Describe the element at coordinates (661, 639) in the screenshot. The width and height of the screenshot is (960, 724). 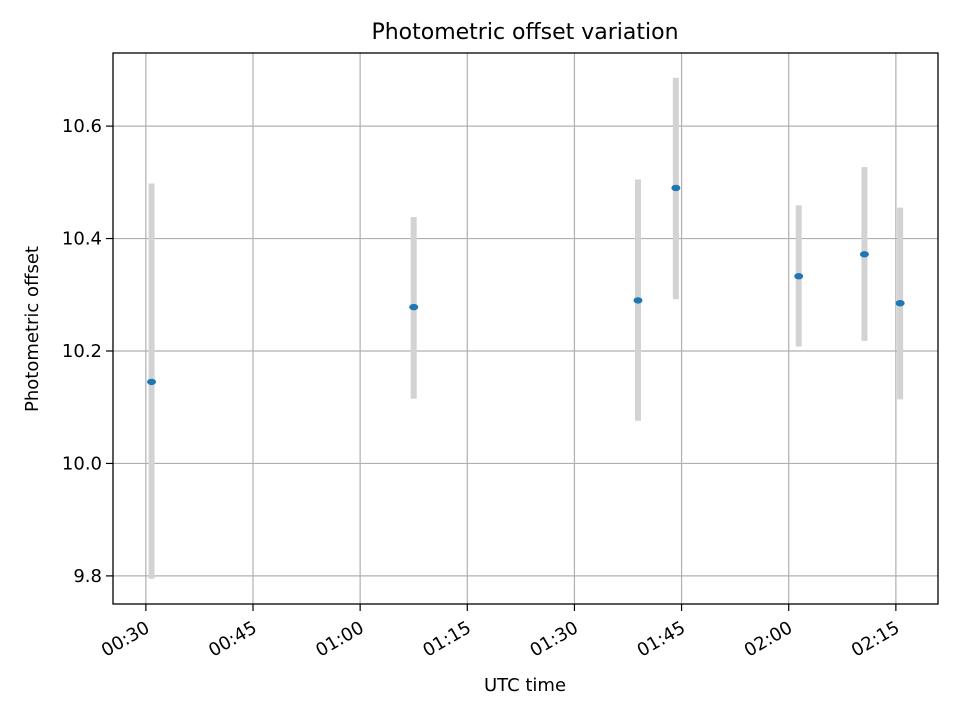
I see `x-tick-label: 01:45` at that location.